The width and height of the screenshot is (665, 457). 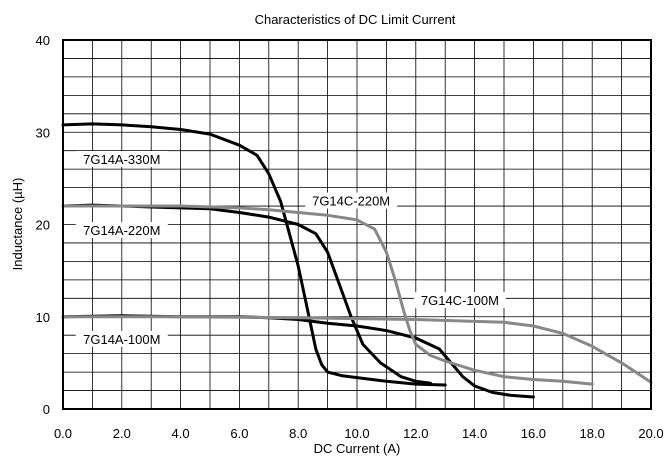 I want to click on y-tick-label: 30, so click(x=43, y=132).